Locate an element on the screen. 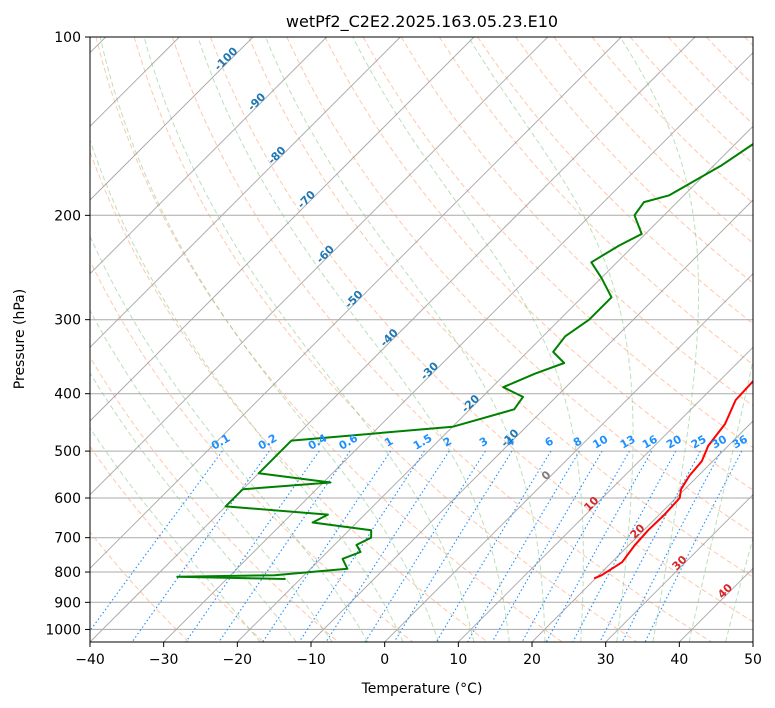 The width and height of the screenshot is (775, 708). y-tick-label: 300 is located at coordinates (67, 321).